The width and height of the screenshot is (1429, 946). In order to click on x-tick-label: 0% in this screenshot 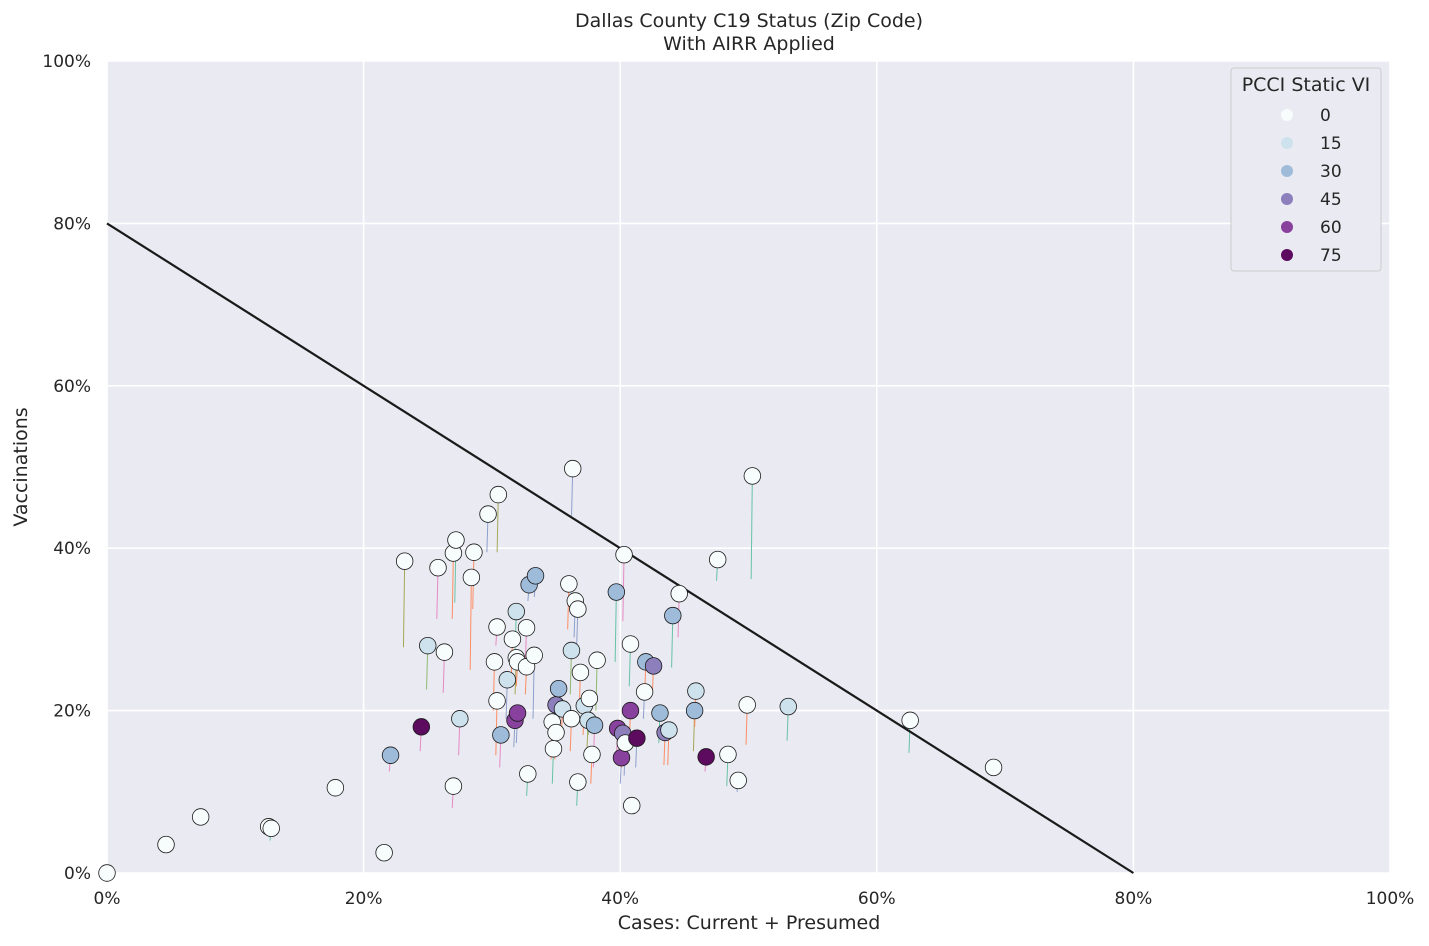, I will do `click(107, 899)`.